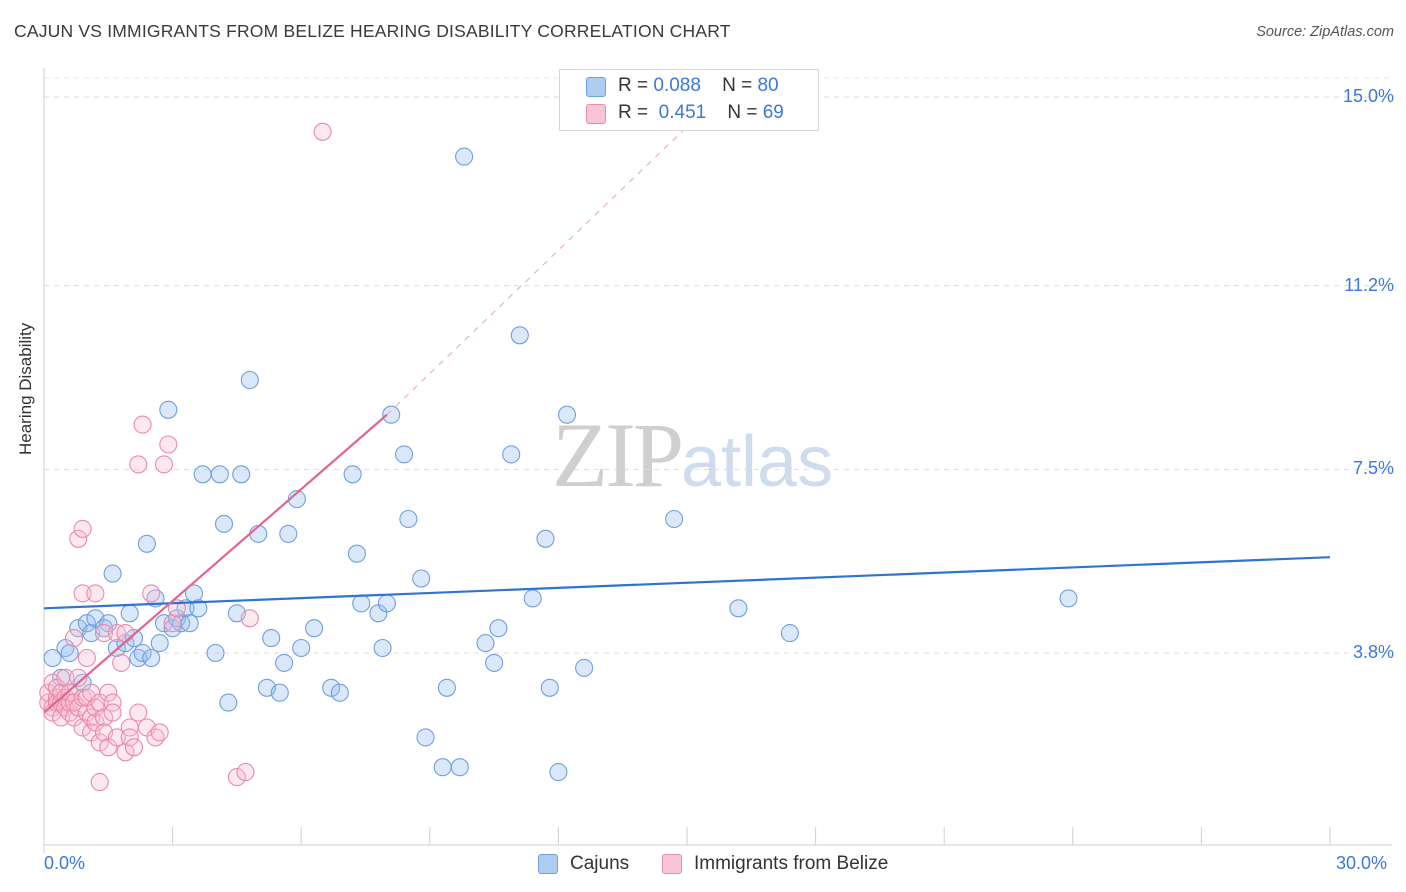  Describe the element at coordinates (600, 863) in the screenshot. I see `legend-label-cajuns: Cajuns` at that location.